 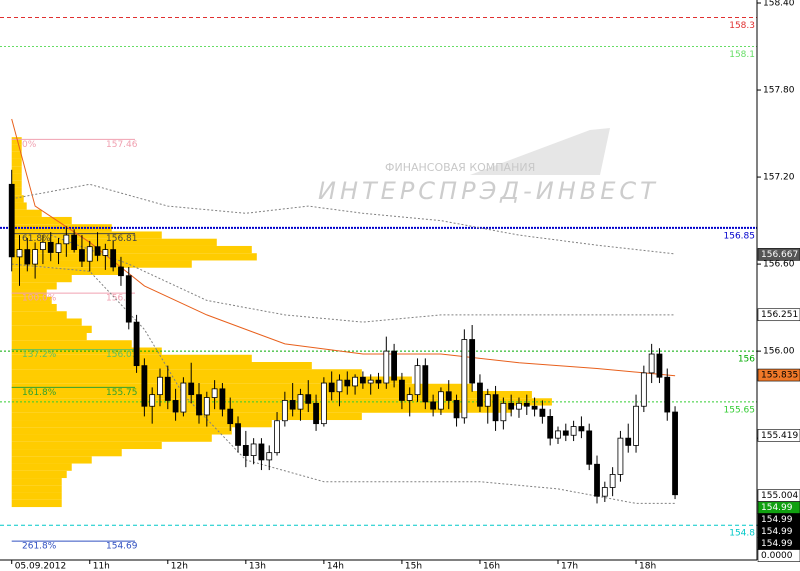 What do you see at coordinates (779, 496) in the screenshot?
I see `price-tag-label: 155.004` at bounding box center [779, 496].